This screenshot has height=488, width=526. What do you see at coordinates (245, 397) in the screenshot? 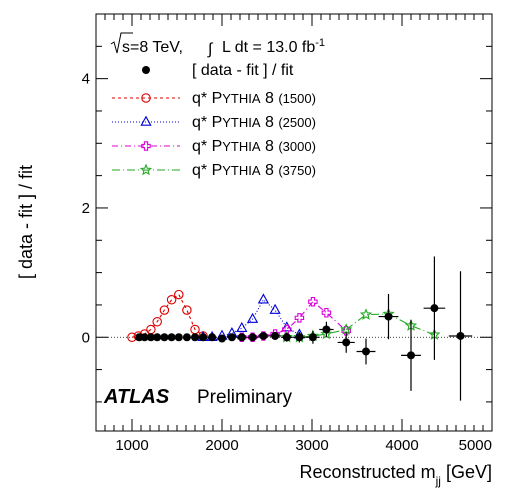
I see `atlas-sublabel: Preliminary` at bounding box center [245, 397].